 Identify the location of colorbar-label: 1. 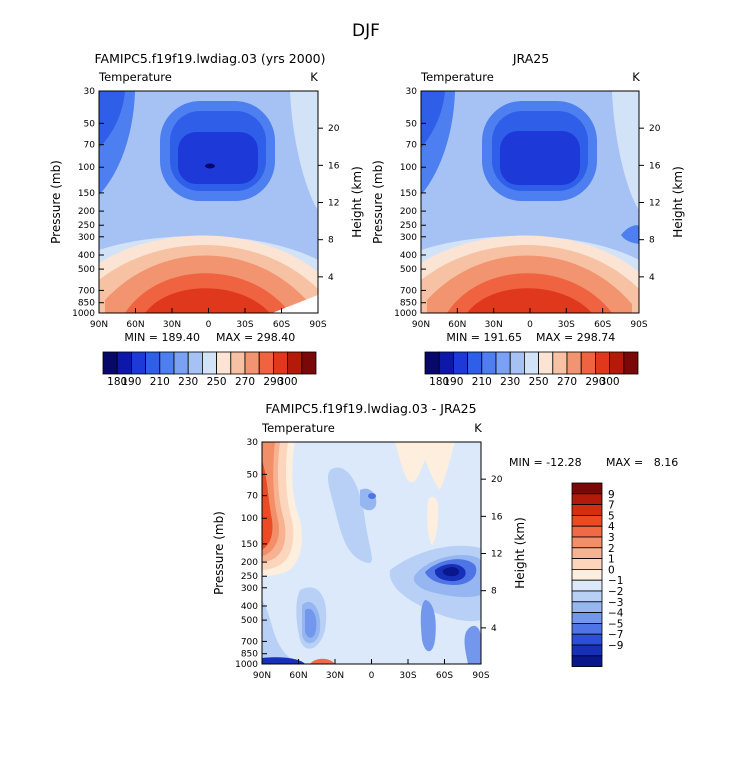
(611, 560).